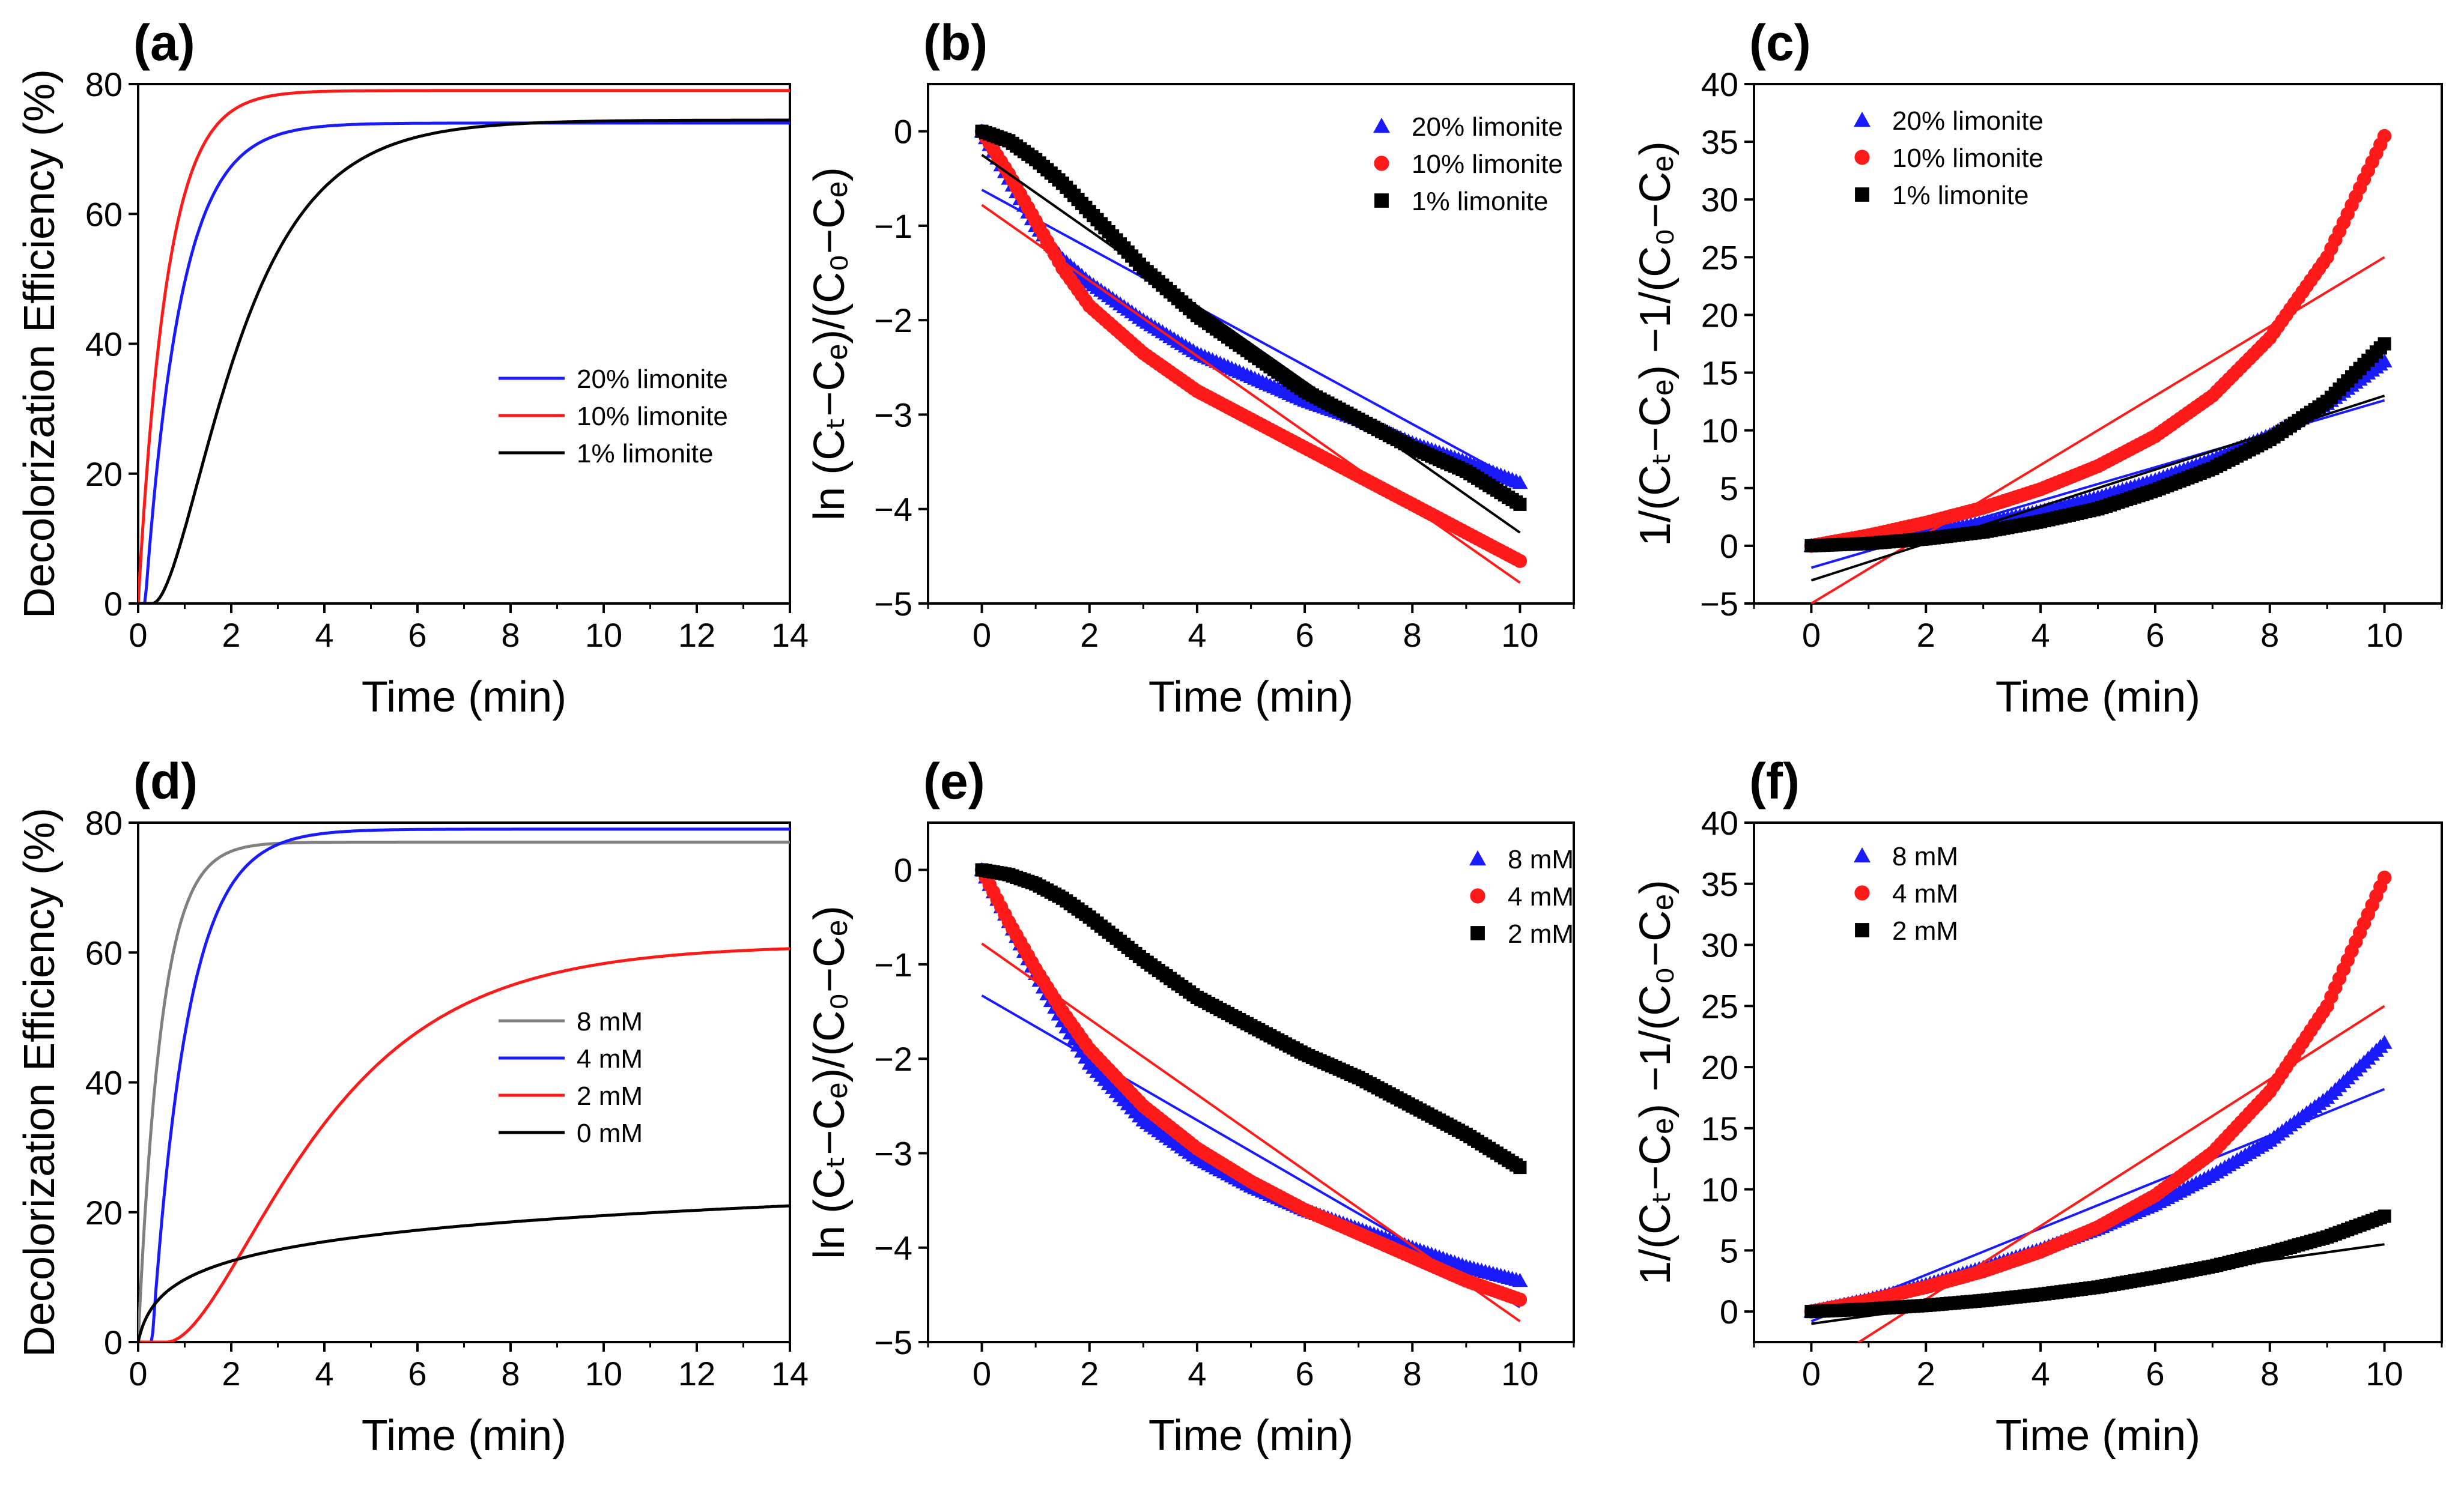 The image size is (2464, 1485). What do you see at coordinates (1720, 884) in the screenshot?
I see `y-tick-label: 35` at bounding box center [1720, 884].